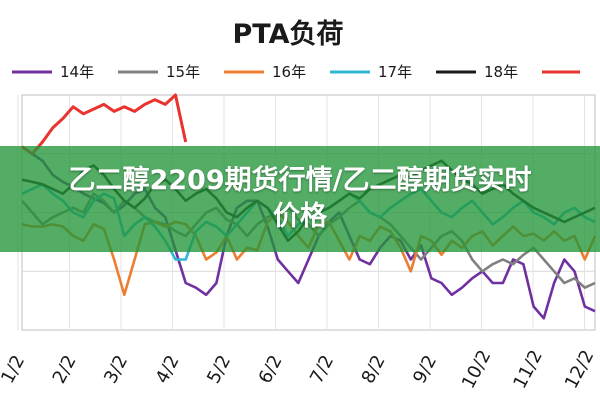 The image size is (600, 400). Describe the element at coordinates (271, 369) in the screenshot. I see `x-tick-label: 6/2` at that location.